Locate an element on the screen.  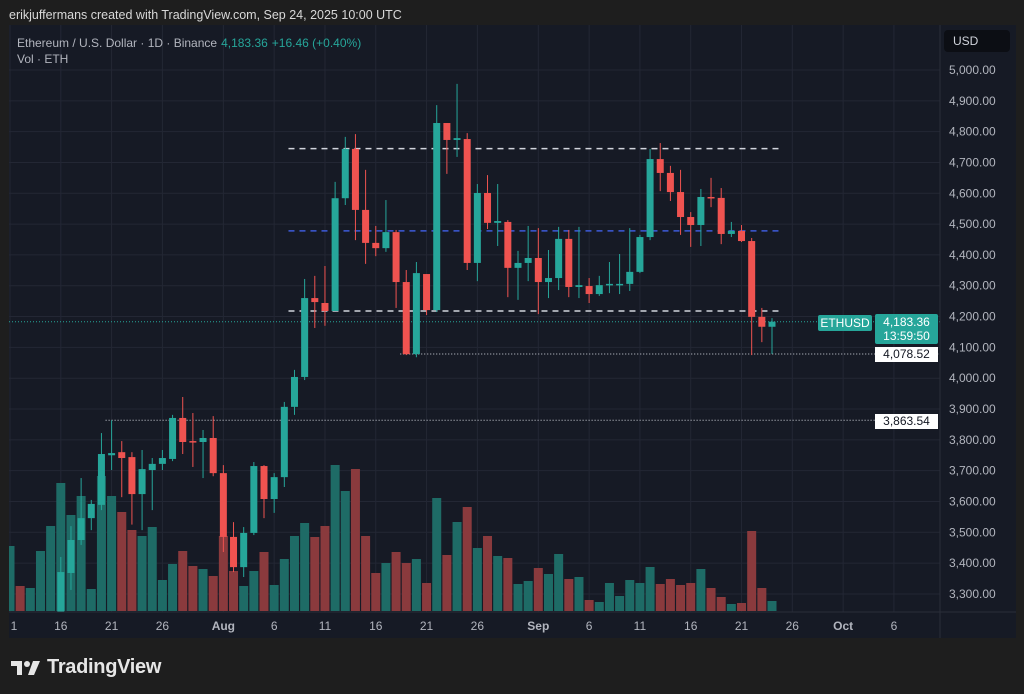
y-tick-label: 5,000.00 is located at coordinates (972, 70).